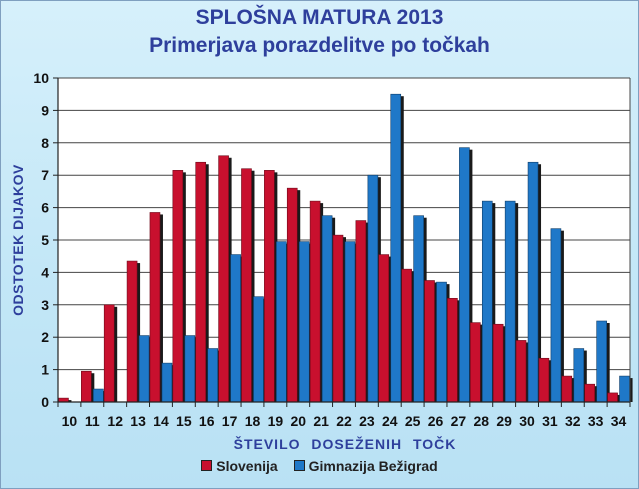 Image resolution: width=639 pixels, height=489 pixels. What do you see at coordinates (45, 272) in the screenshot?
I see `y-tick-label: 4` at bounding box center [45, 272].